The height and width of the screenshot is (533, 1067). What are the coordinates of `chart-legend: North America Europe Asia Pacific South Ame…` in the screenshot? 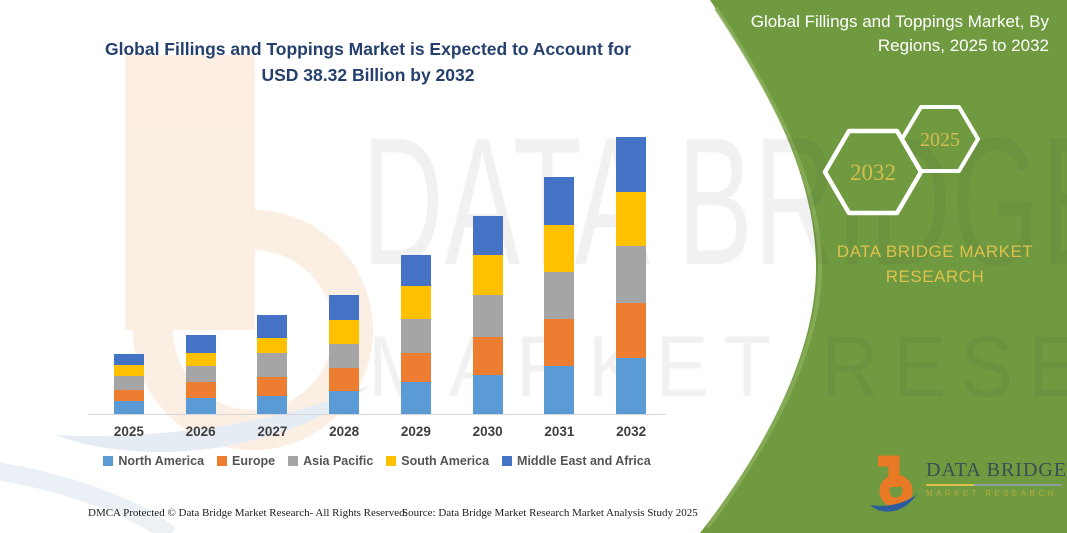 It's located at (377, 461).